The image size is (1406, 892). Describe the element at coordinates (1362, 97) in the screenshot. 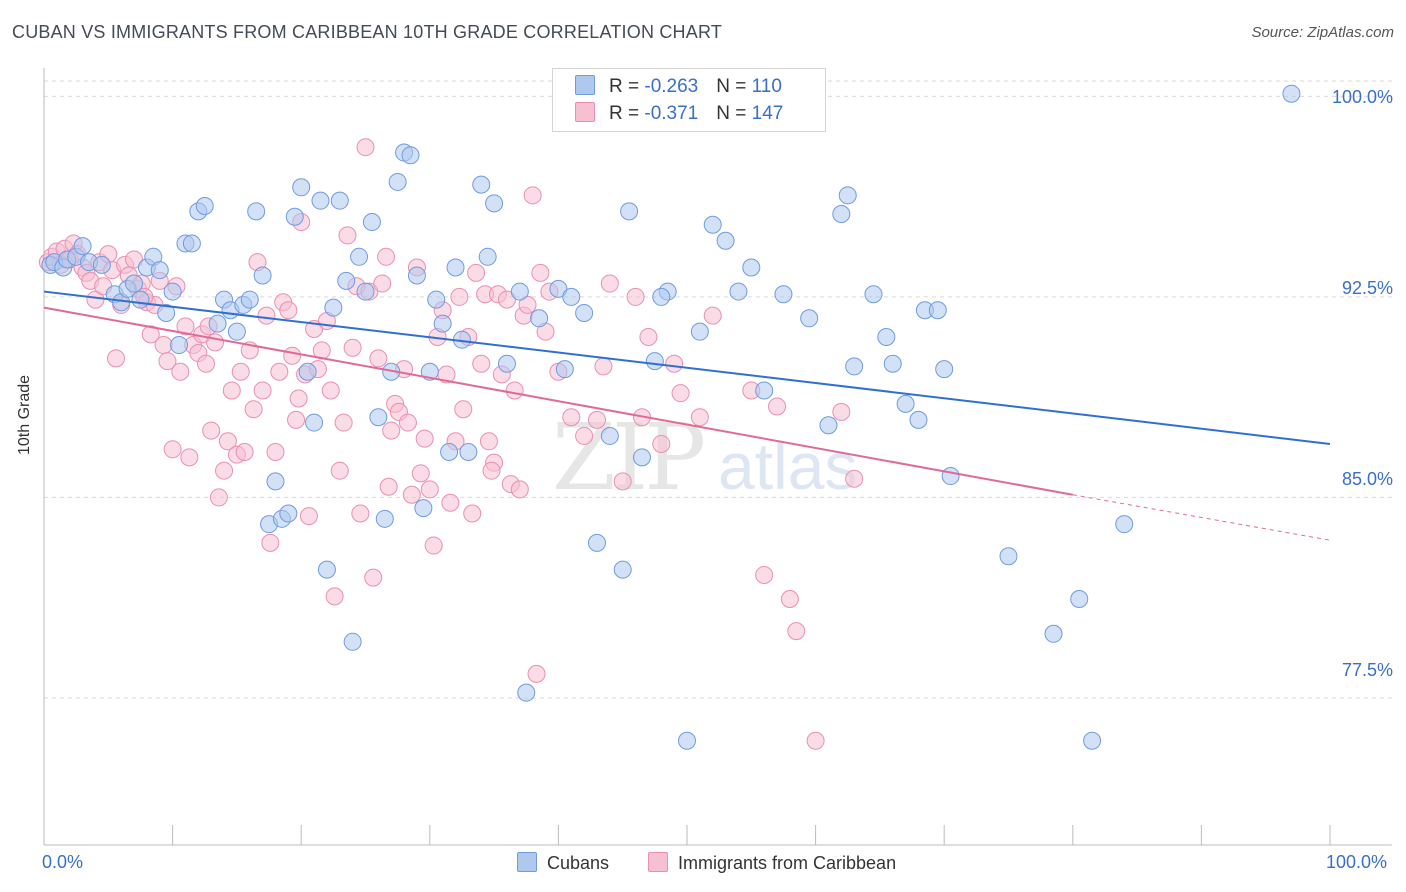

I see `y-tick-label-100: 100.0%` at that location.